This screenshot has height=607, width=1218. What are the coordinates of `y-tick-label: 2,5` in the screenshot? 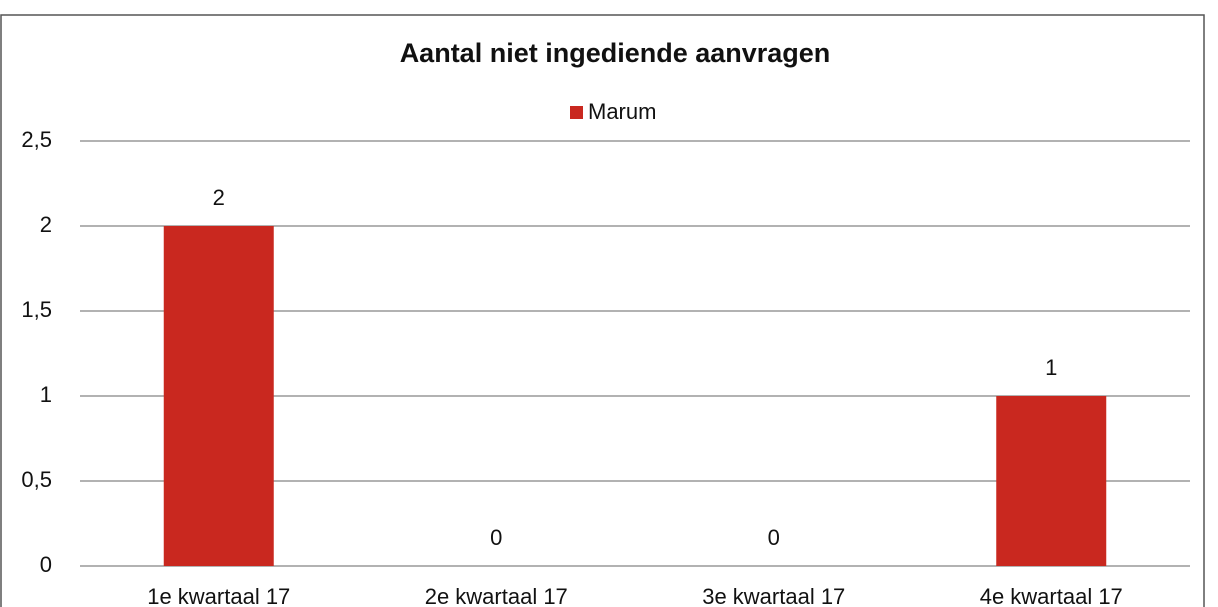 It's located at (36, 139).